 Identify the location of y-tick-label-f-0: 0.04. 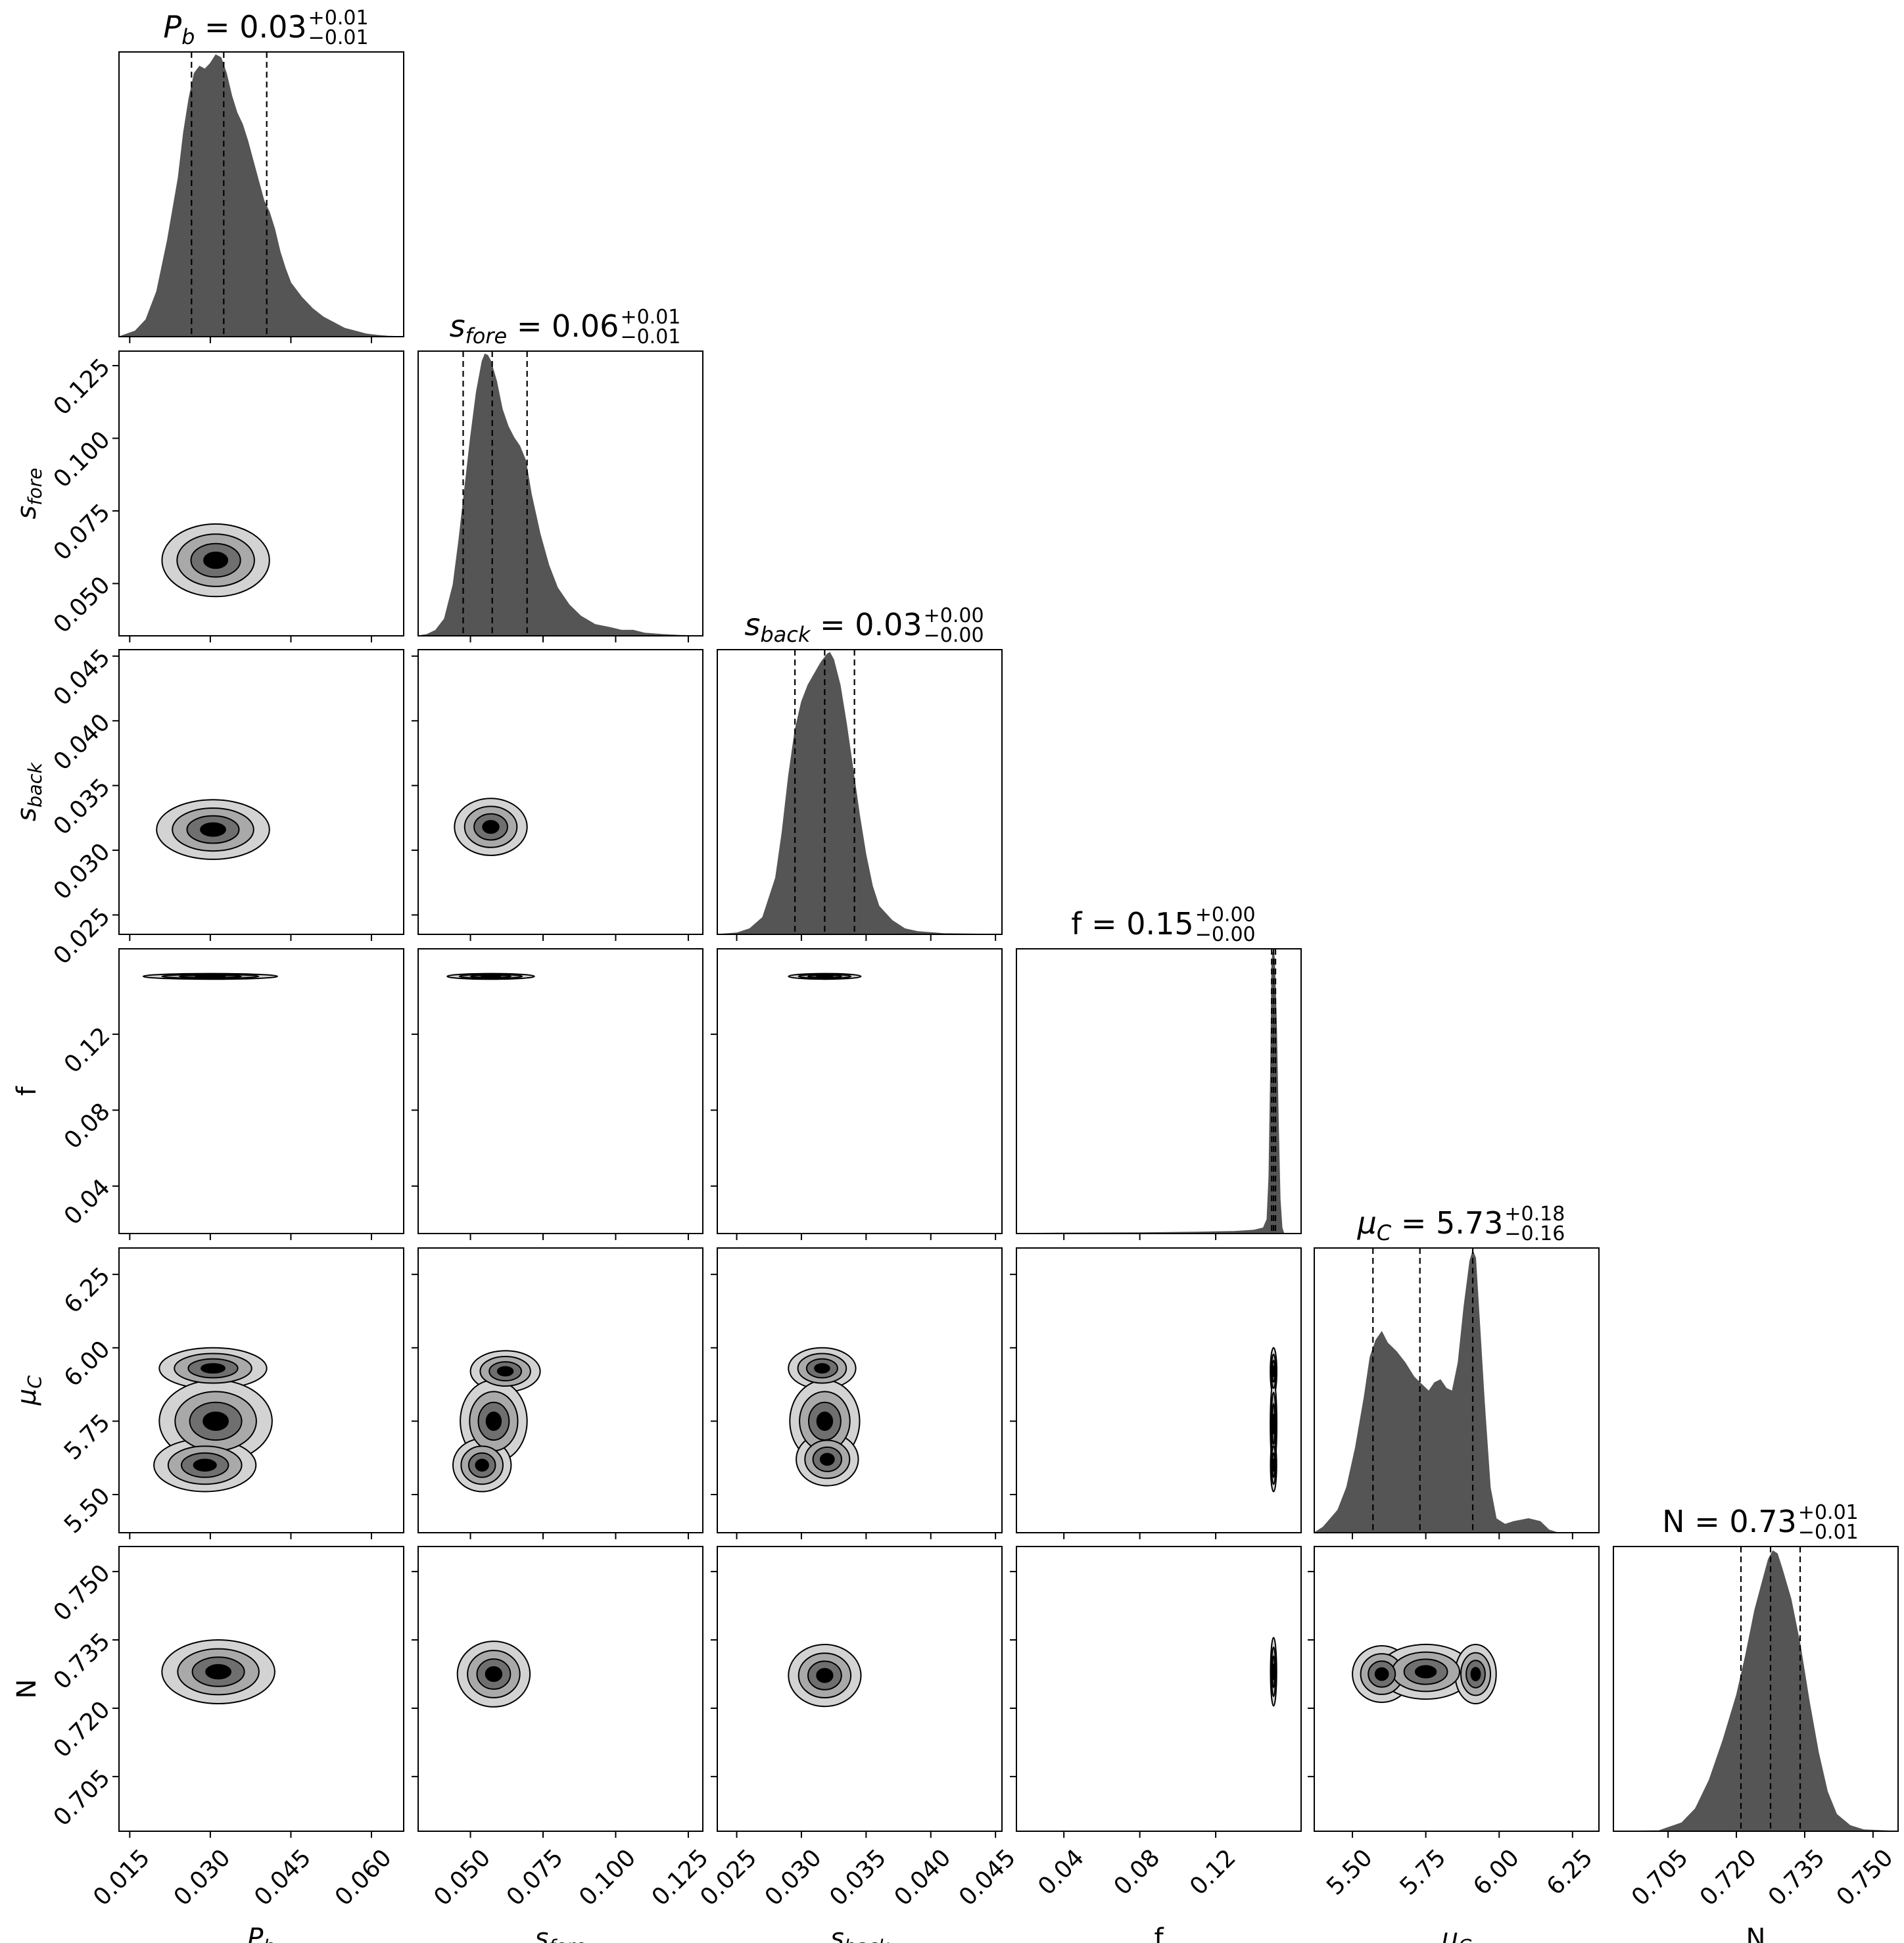
(87, 1202).